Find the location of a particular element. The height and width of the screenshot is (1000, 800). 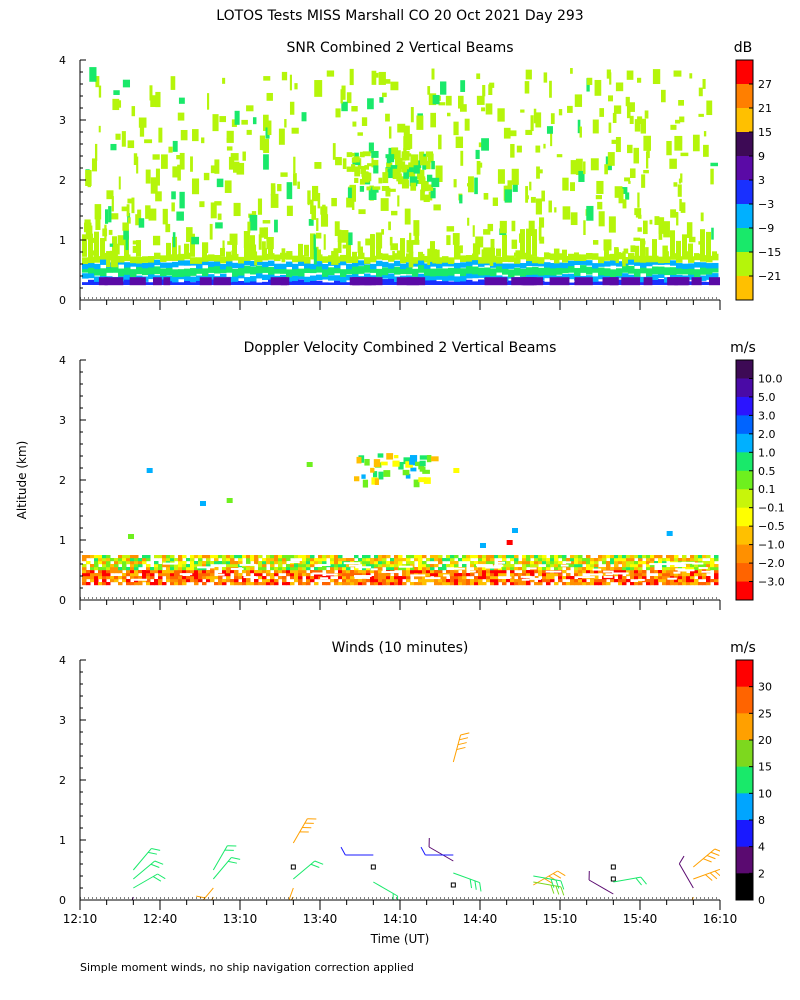

colorbar-label: 8 is located at coordinates (761, 820).